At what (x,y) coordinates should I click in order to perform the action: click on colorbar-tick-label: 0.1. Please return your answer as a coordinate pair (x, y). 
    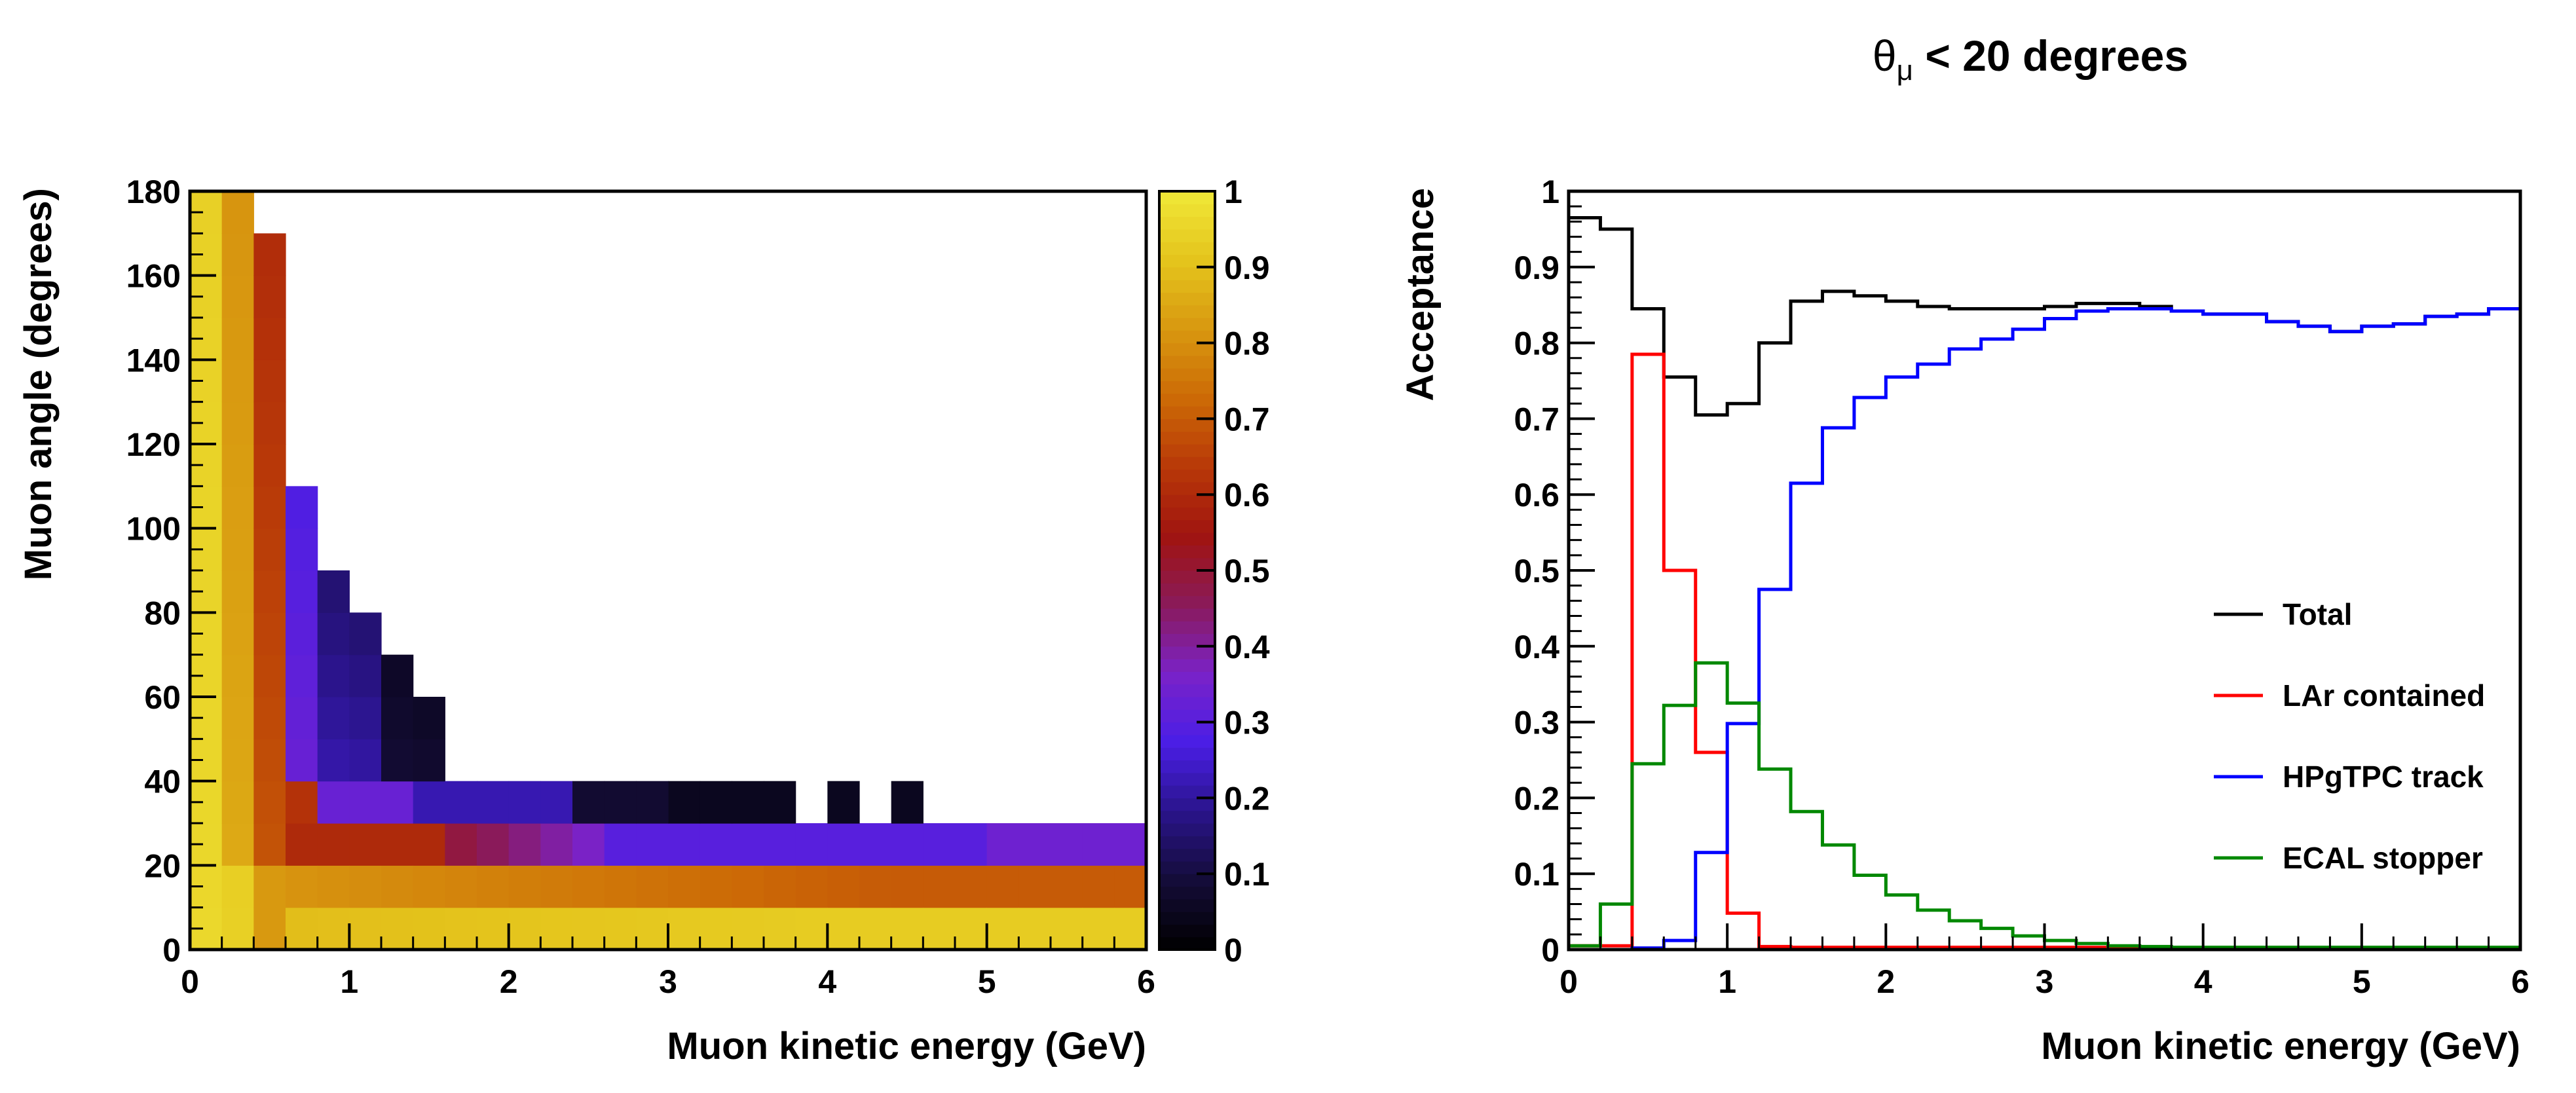
    Looking at the image, I should click on (1247, 874).